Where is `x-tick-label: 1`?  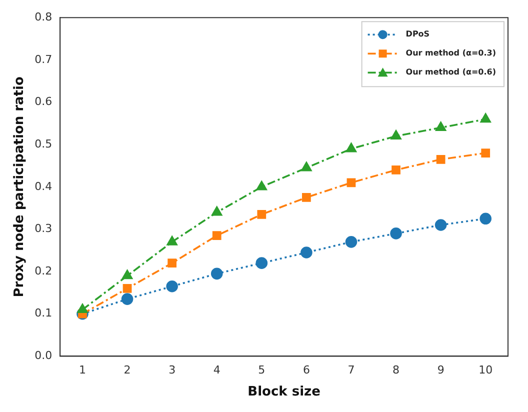
x-tick-label: 1 is located at coordinates (82, 370).